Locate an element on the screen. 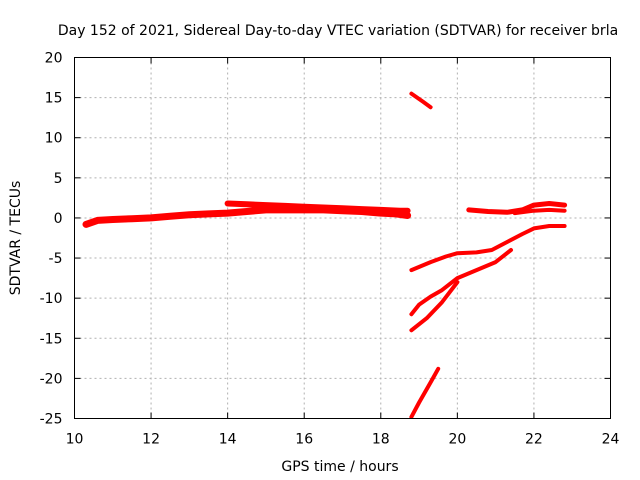  y-tick-label: 20 is located at coordinates (54, 59).